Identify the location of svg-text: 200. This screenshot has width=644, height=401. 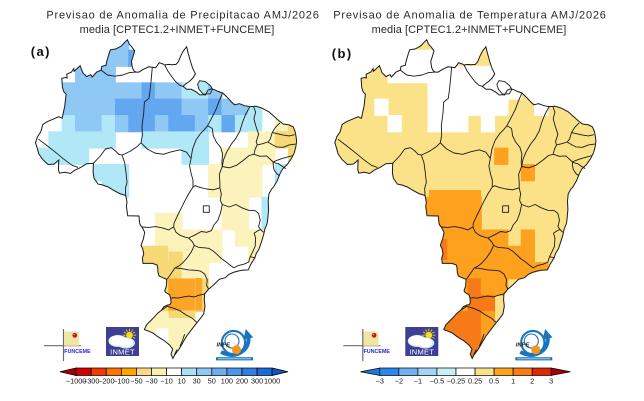
(242, 381).